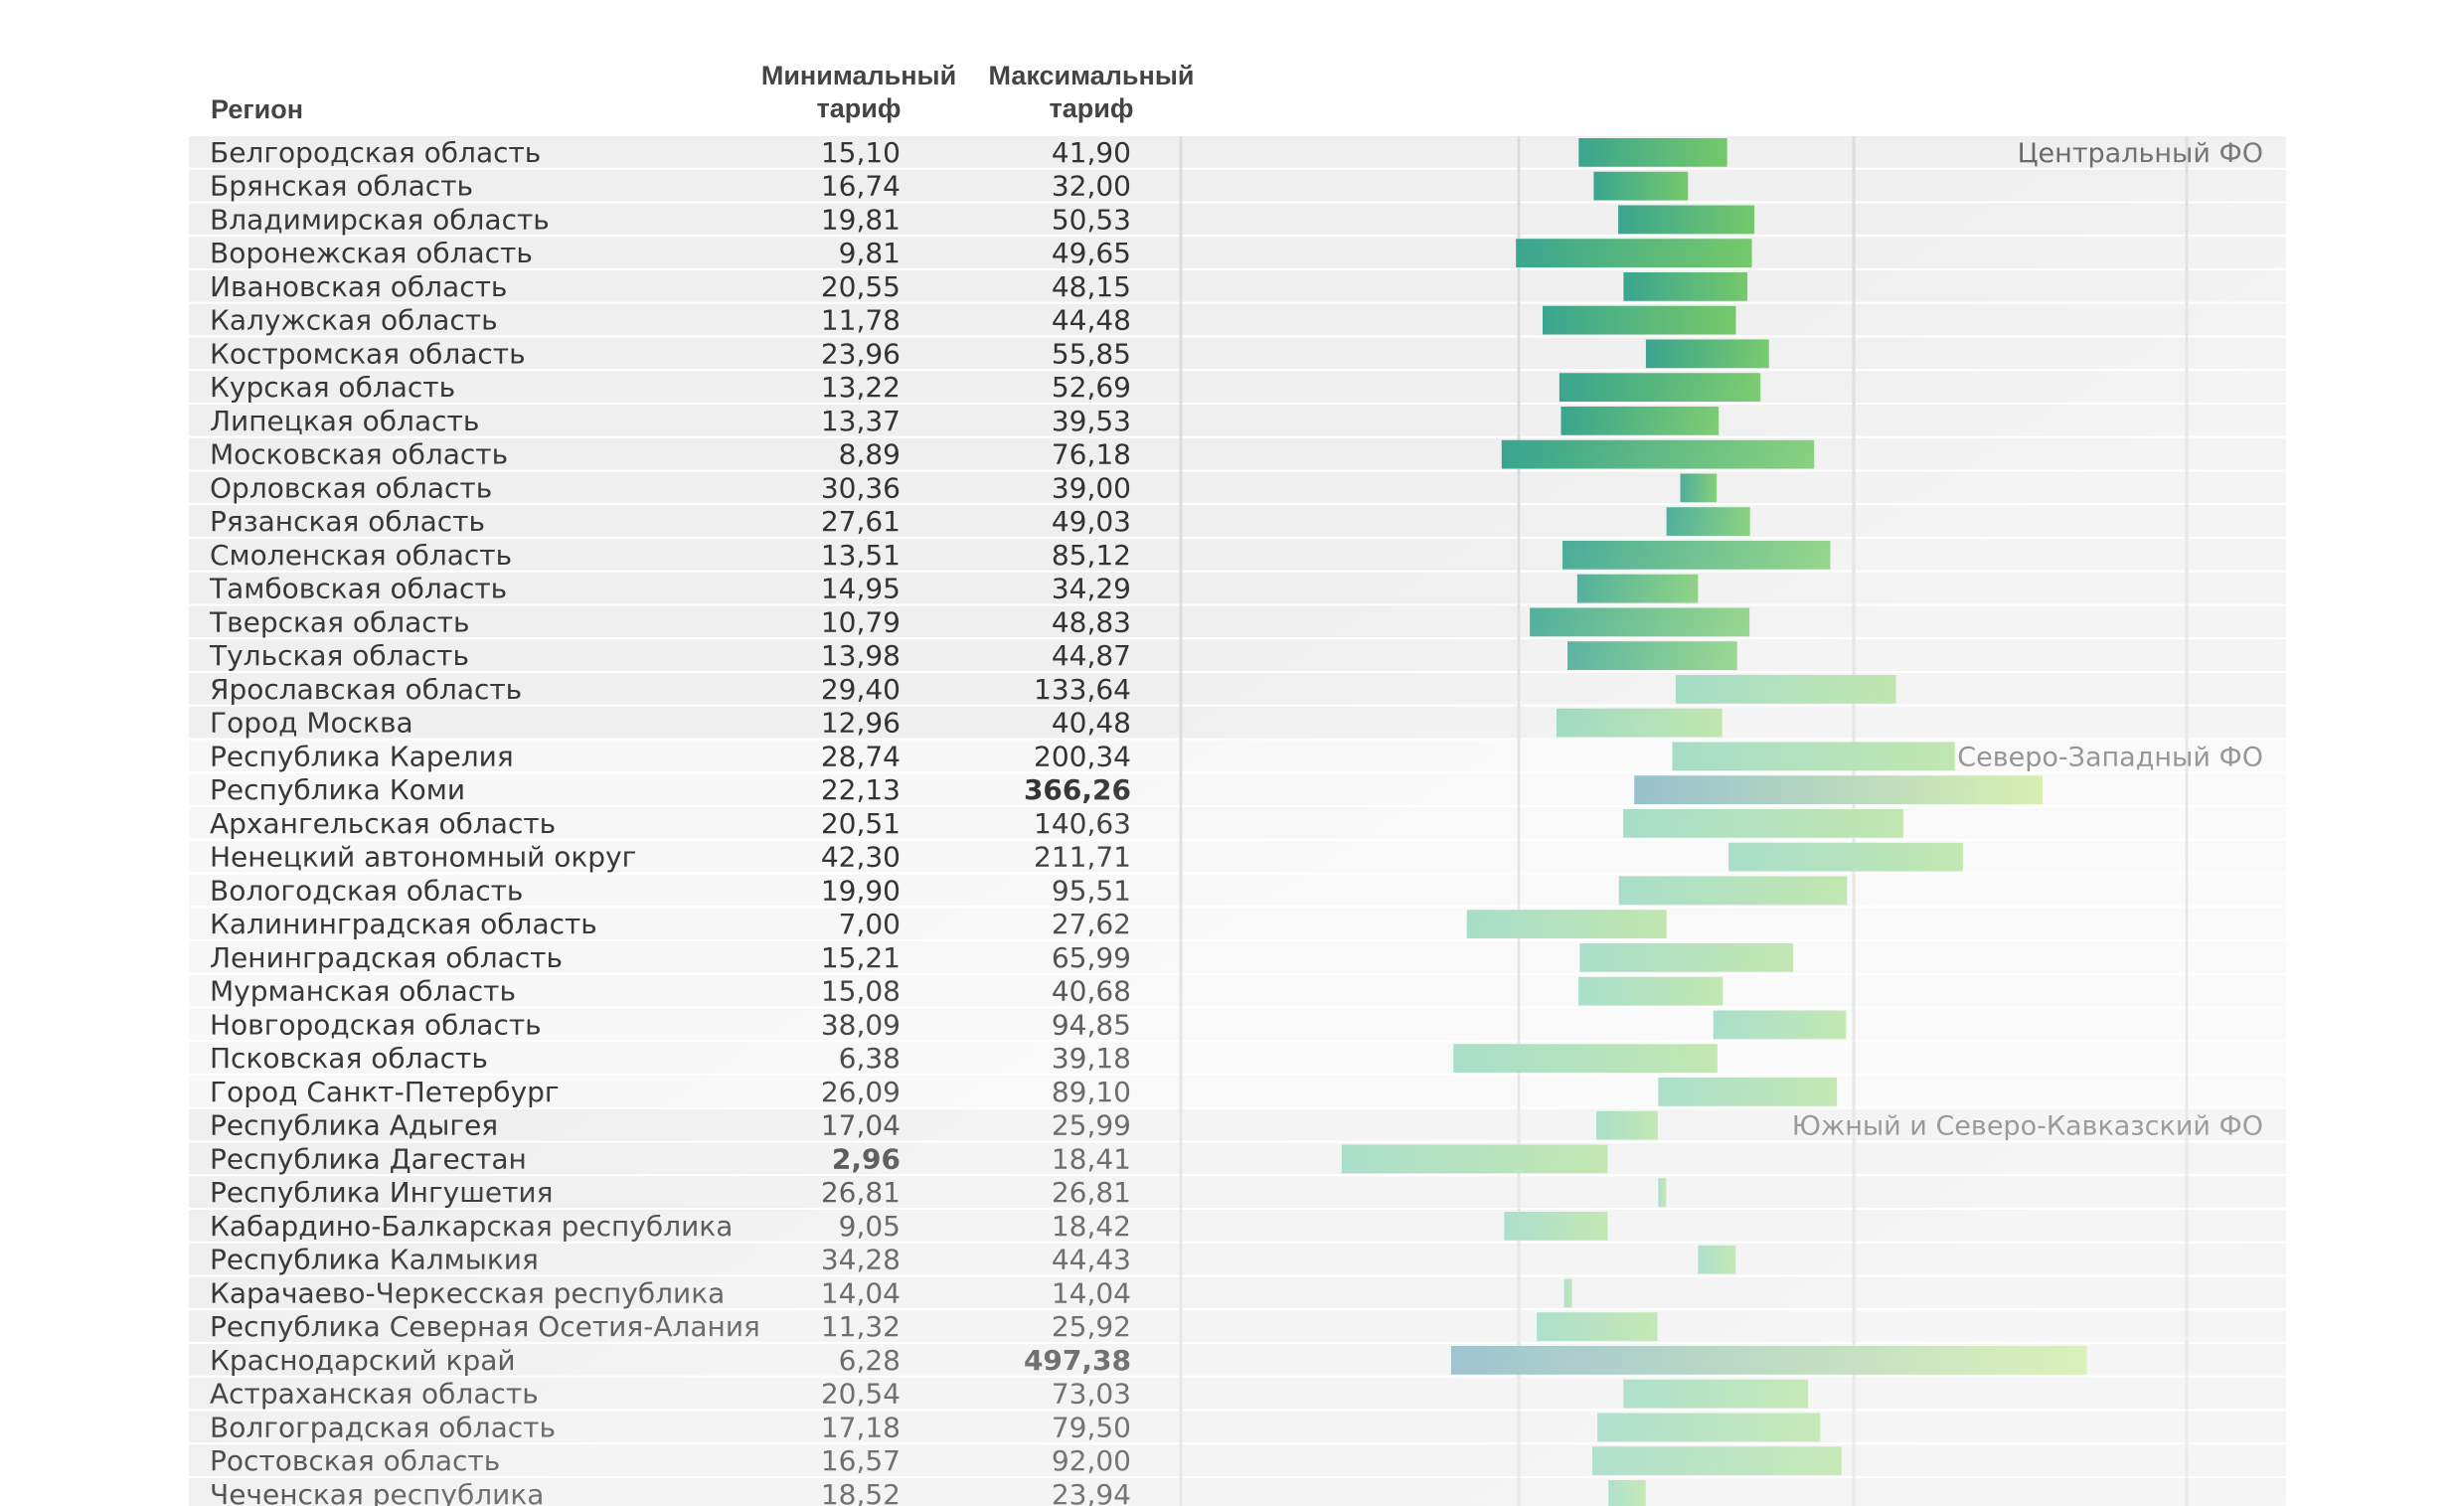 This screenshot has width=2464, height=1506. I want to click on table-row: Астраханская область 20,54 73,03, so click(671, 1394).